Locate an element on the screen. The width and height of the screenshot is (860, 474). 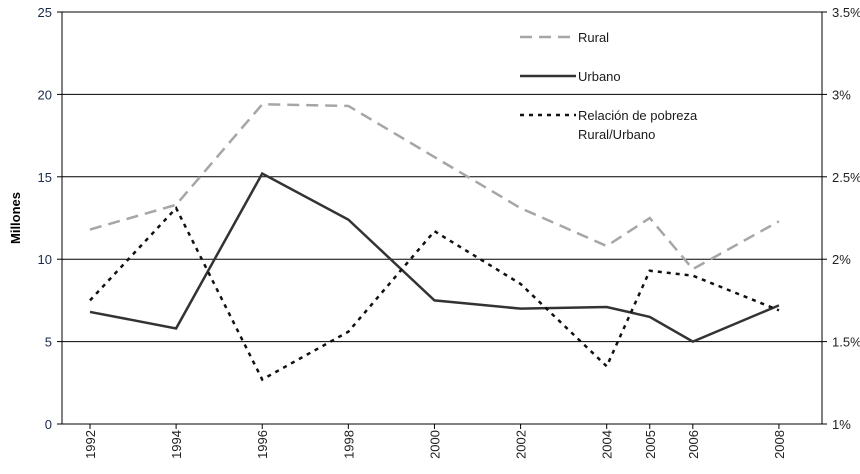
legend-item: Rural is located at coordinates (640, 37).